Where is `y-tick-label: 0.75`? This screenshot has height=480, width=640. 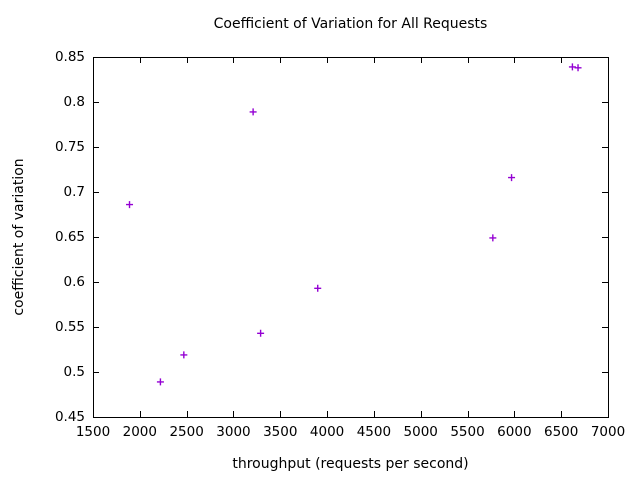
y-tick-label: 0.75 is located at coordinates (69, 147).